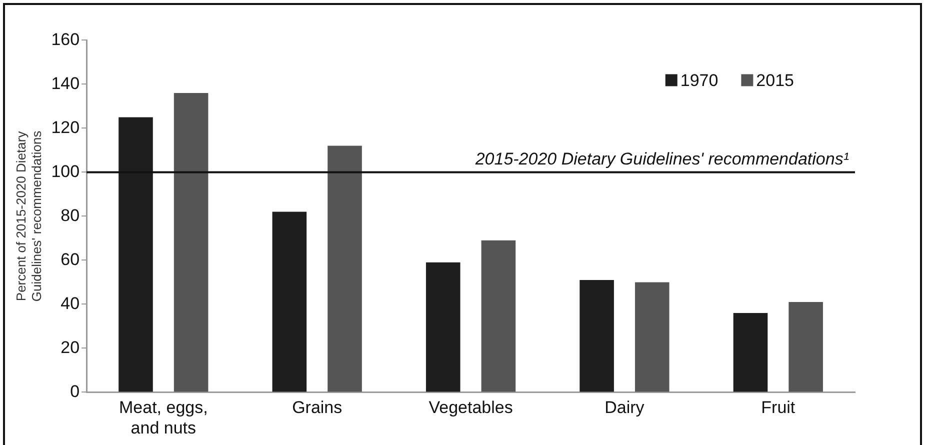 The width and height of the screenshot is (927, 445). I want to click on y-tick-label: 60, so click(70, 259).